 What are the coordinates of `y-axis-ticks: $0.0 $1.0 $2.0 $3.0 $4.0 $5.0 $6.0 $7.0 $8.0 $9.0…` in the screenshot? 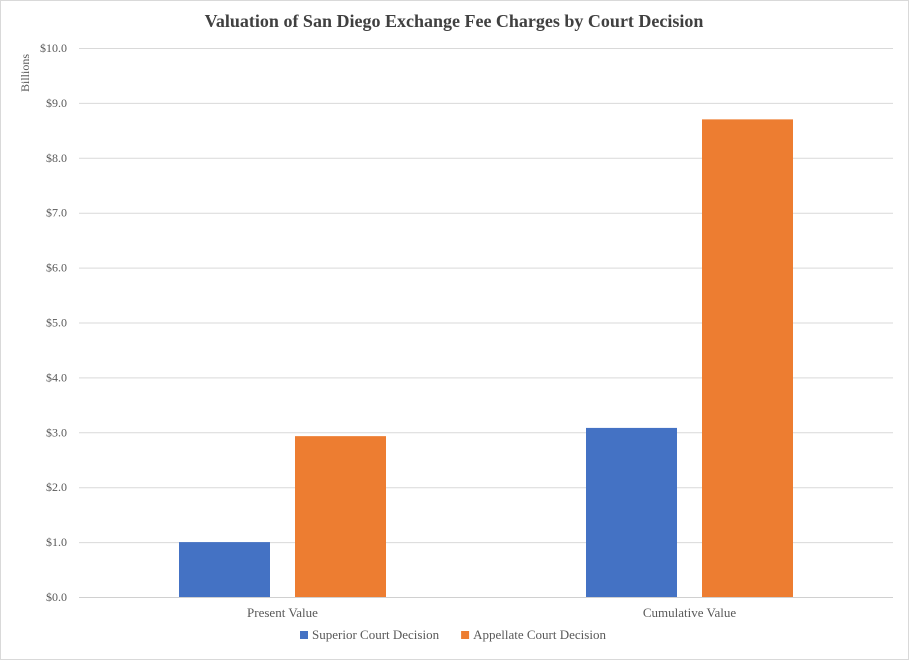 It's located at (53, 322).